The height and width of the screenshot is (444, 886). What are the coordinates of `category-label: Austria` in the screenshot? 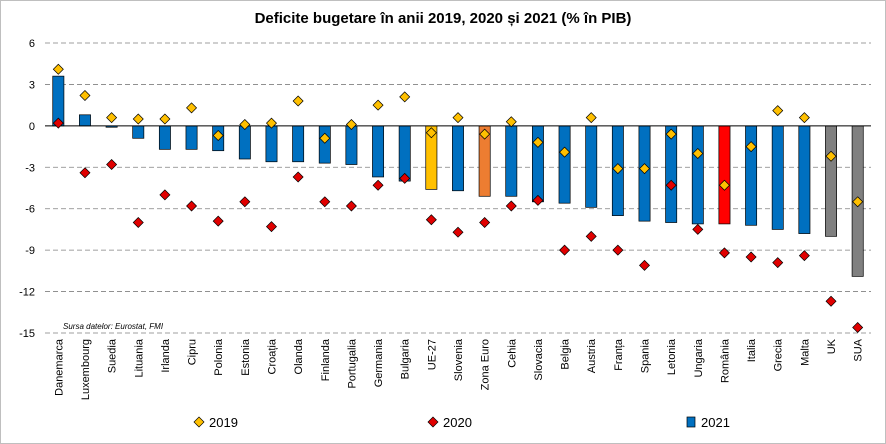 It's located at (592, 355).